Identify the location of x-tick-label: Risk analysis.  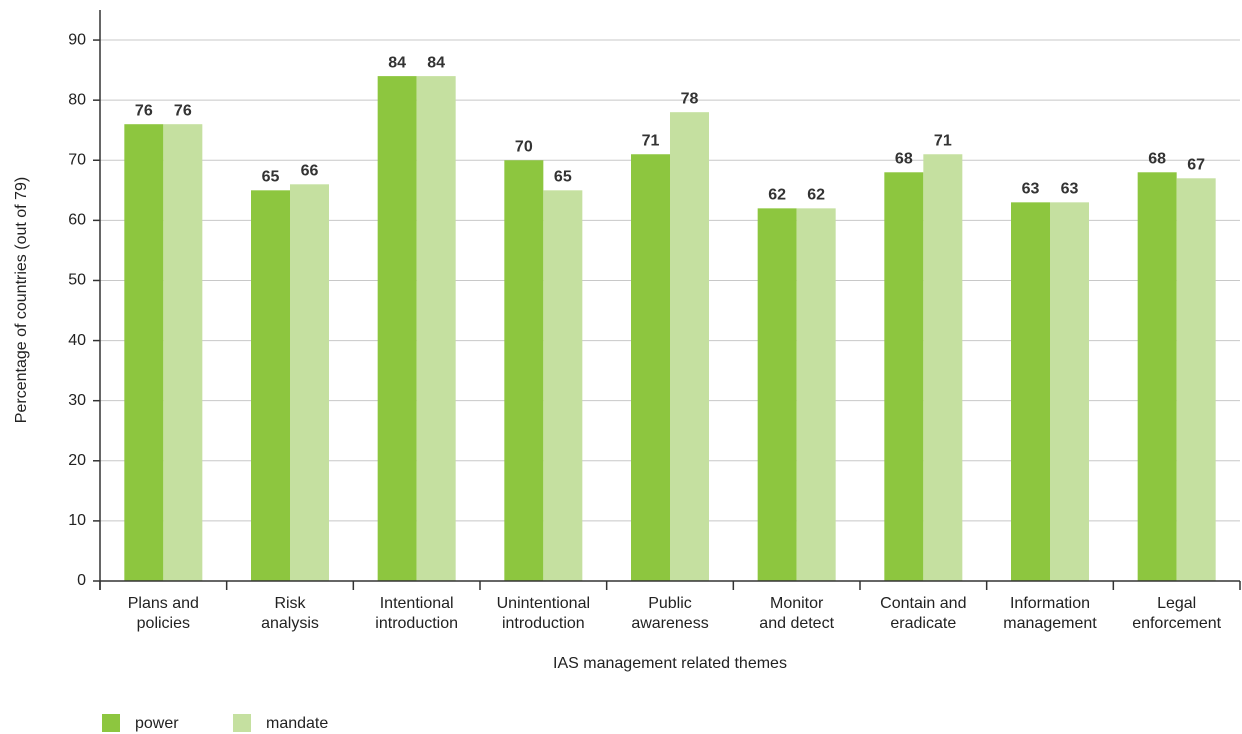
(290, 613).